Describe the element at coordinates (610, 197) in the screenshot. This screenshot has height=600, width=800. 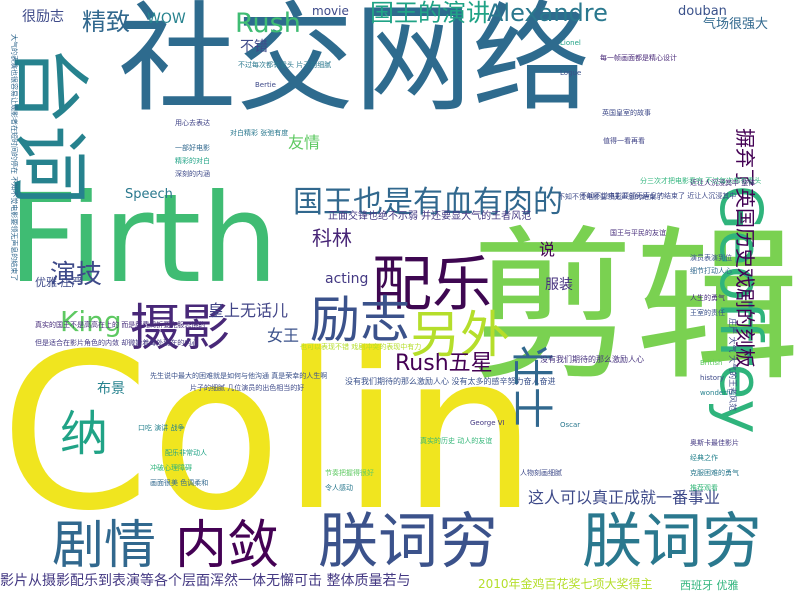
I see `cloud-word: 不知不觉电影要领无声息的结束了` at that location.